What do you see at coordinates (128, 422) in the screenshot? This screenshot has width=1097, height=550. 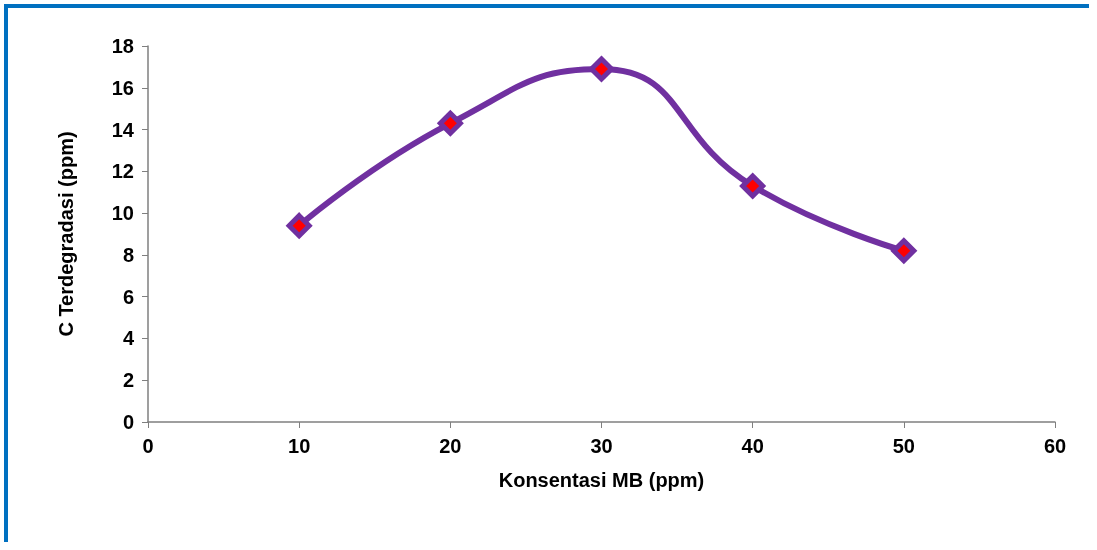 I see `y-tick-label: 0` at bounding box center [128, 422].